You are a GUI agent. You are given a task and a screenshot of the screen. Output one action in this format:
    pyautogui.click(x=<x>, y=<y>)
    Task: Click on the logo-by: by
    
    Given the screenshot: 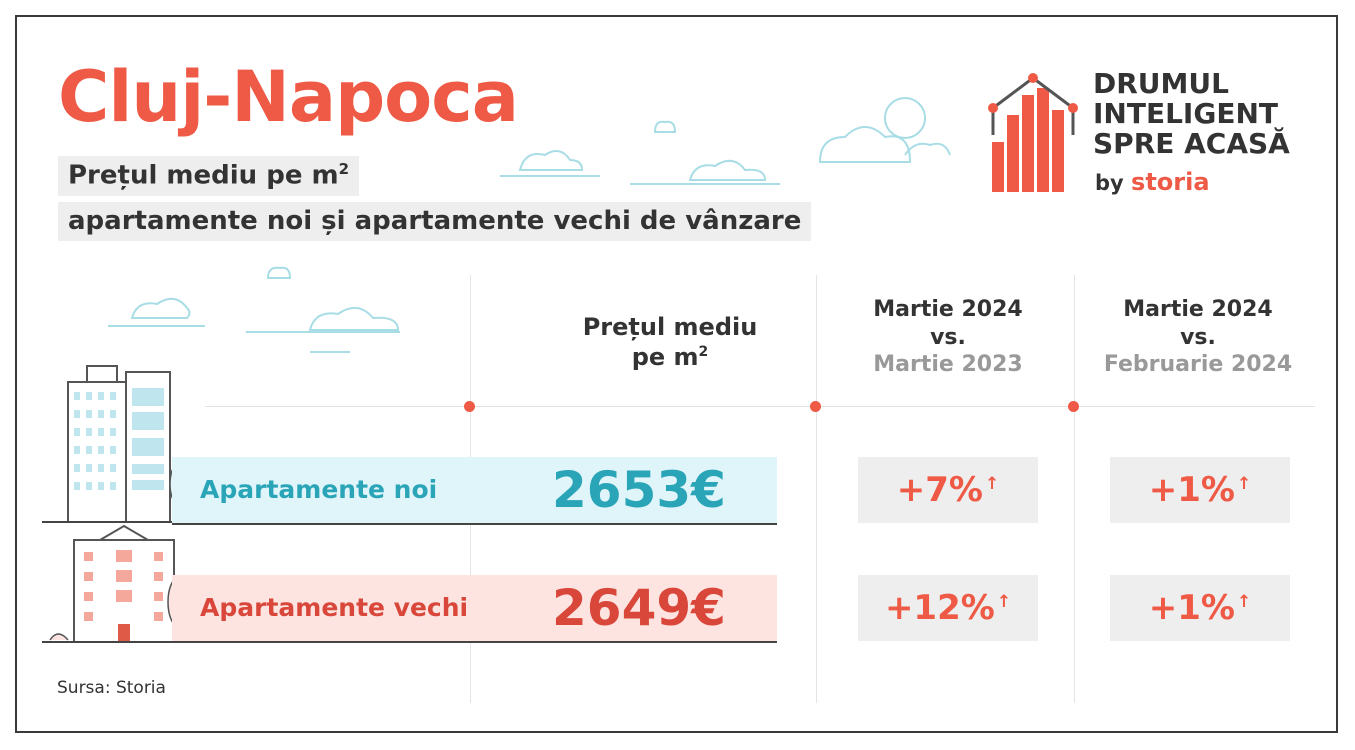 What is the action you would take?
    pyautogui.click(x=1109, y=183)
    